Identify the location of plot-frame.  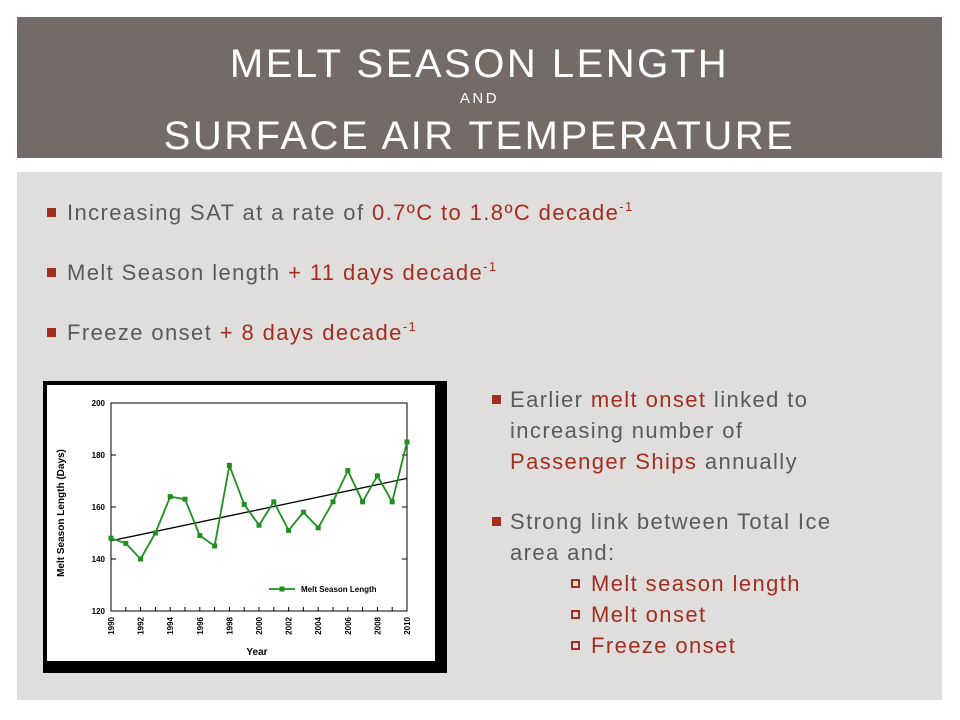
(259, 507).